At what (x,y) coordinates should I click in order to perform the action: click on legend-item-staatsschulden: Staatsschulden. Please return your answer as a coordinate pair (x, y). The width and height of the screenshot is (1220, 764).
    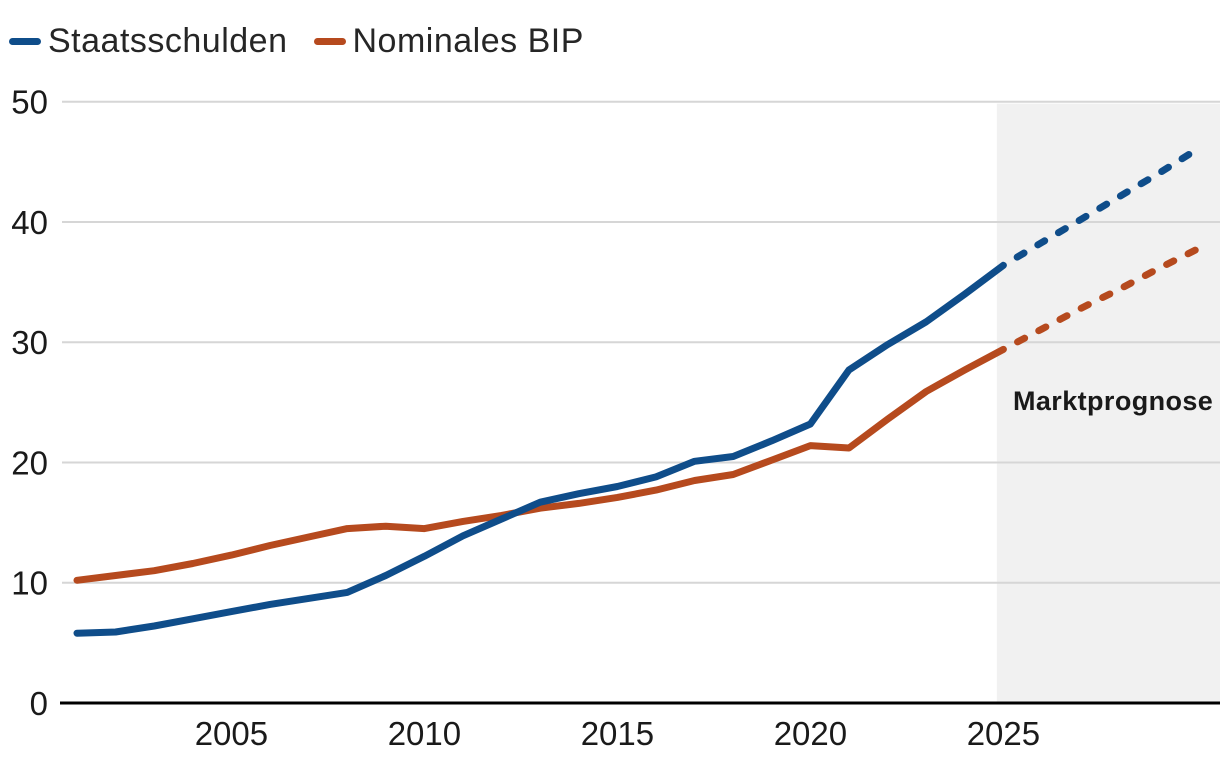
    Looking at the image, I should click on (148, 41).